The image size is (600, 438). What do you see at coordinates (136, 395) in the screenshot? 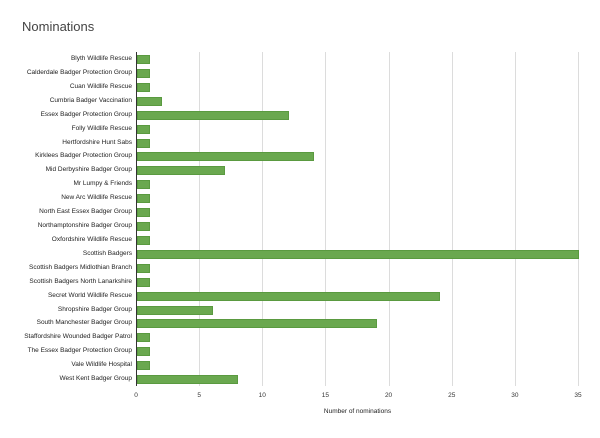
I see `x-tick-label: 0` at bounding box center [136, 395].